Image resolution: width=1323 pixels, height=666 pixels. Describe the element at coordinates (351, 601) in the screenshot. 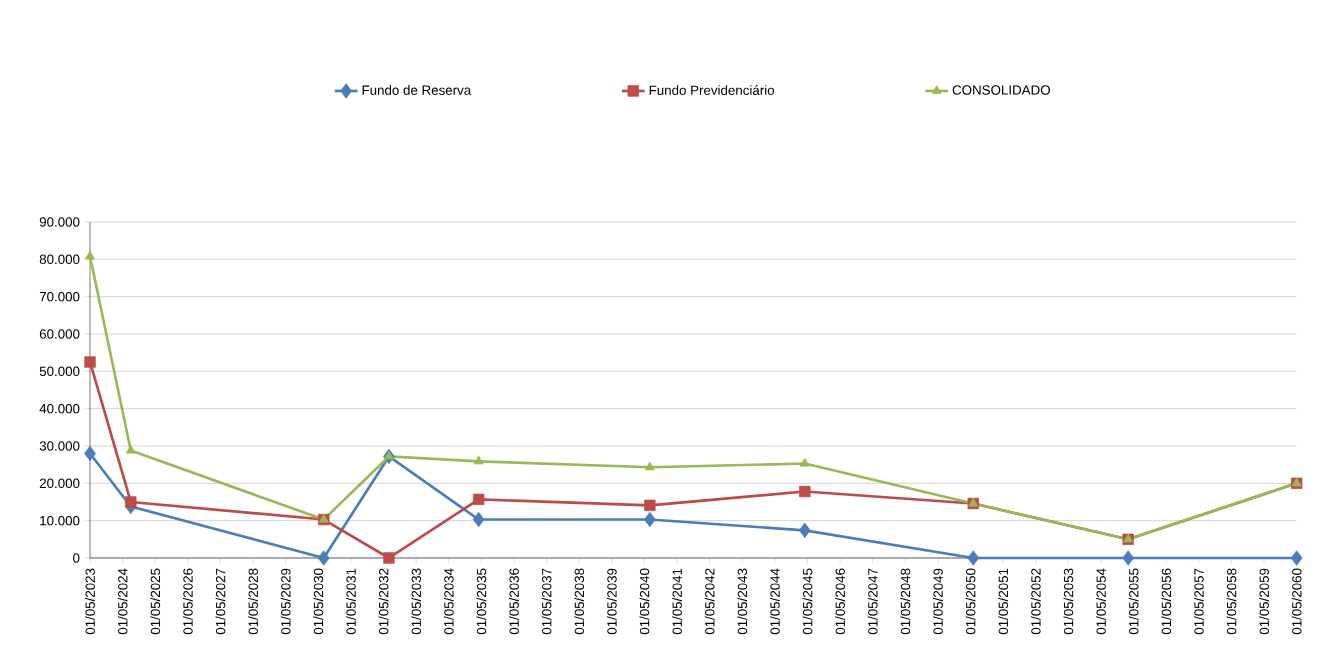

I see `x-tick-label: 01/05/2031` at that location.